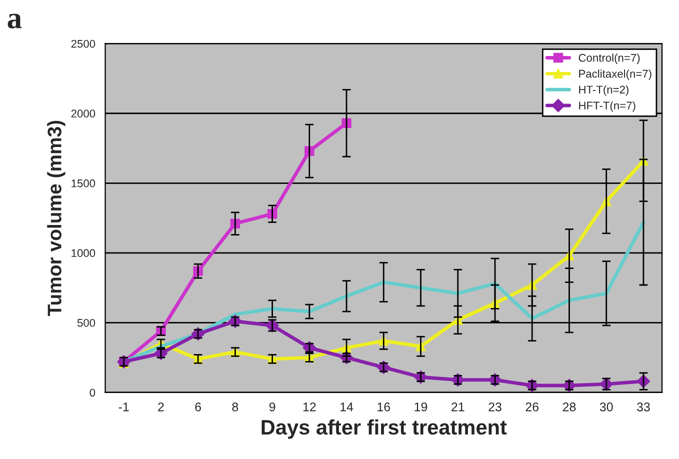  What do you see at coordinates (309, 407) in the screenshot?
I see `x-tick-label: 12` at bounding box center [309, 407].